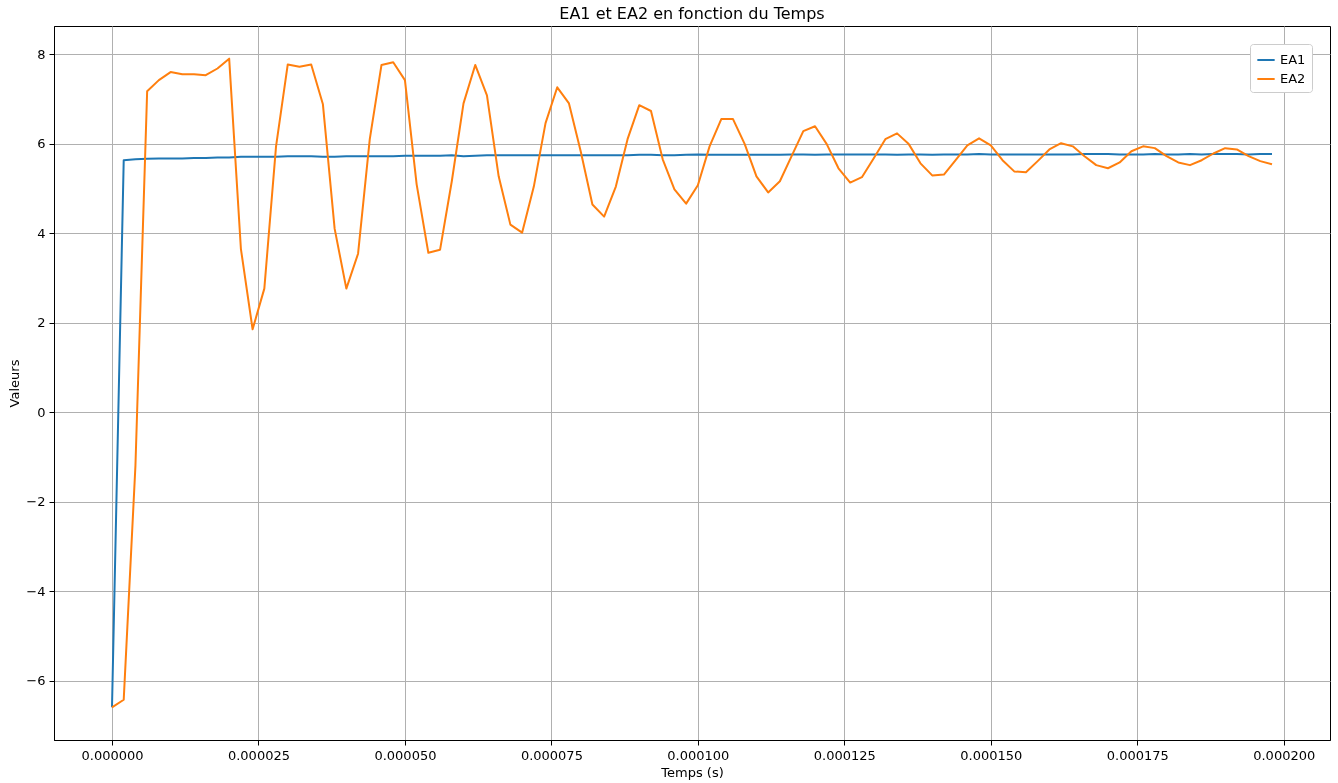 The image size is (1338, 783). Describe the element at coordinates (112, 755) in the screenshot. I see `x-tick-label: 0.000000` at that location.